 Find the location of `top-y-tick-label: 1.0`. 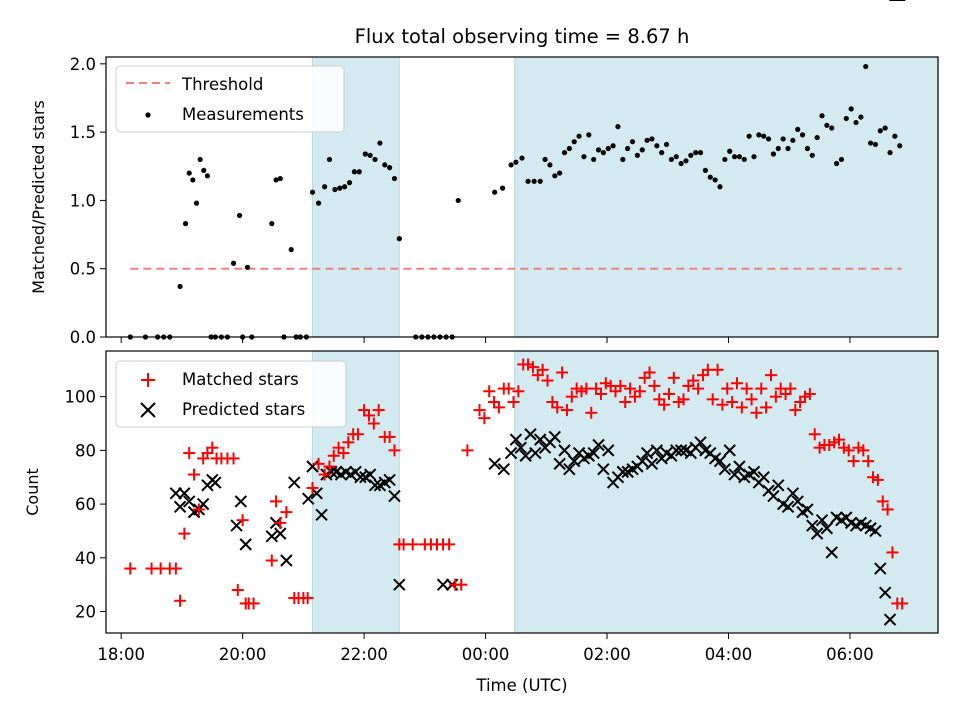

top-y-tick-label: 1.0 is located at coordinates (83, 200).